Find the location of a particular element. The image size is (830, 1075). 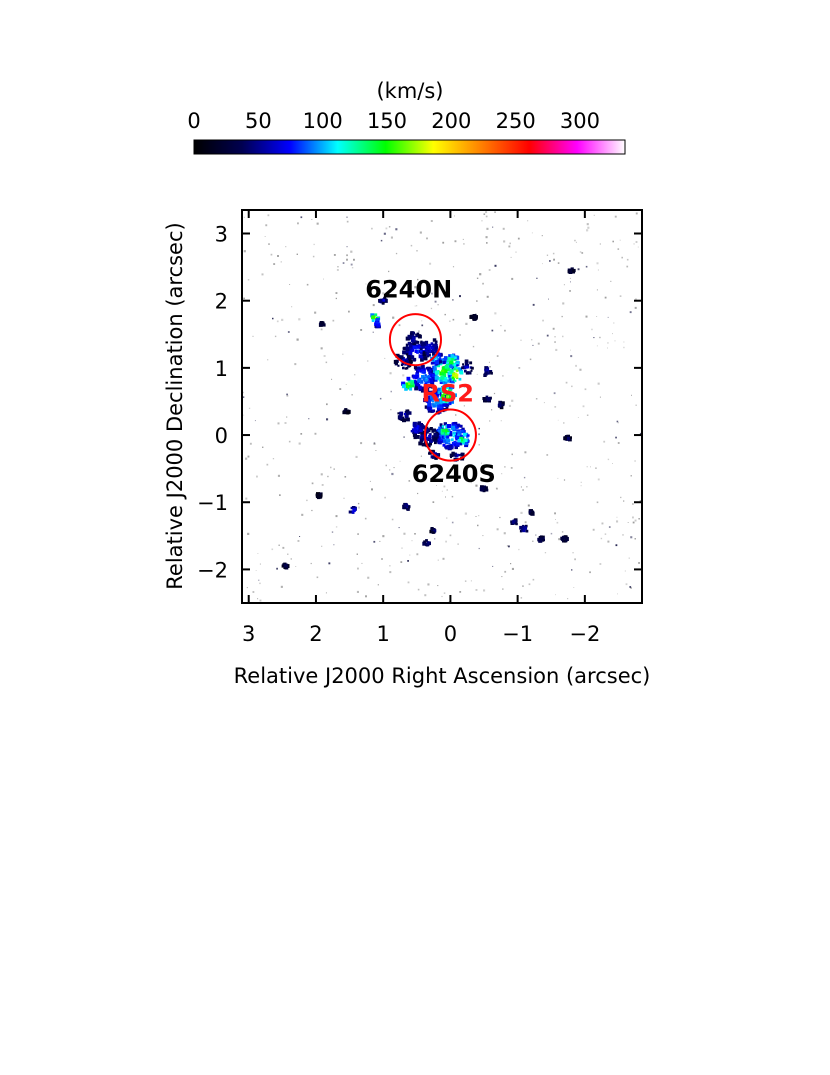

nucleus-6240s-circle is located at coordinates (450, 435).